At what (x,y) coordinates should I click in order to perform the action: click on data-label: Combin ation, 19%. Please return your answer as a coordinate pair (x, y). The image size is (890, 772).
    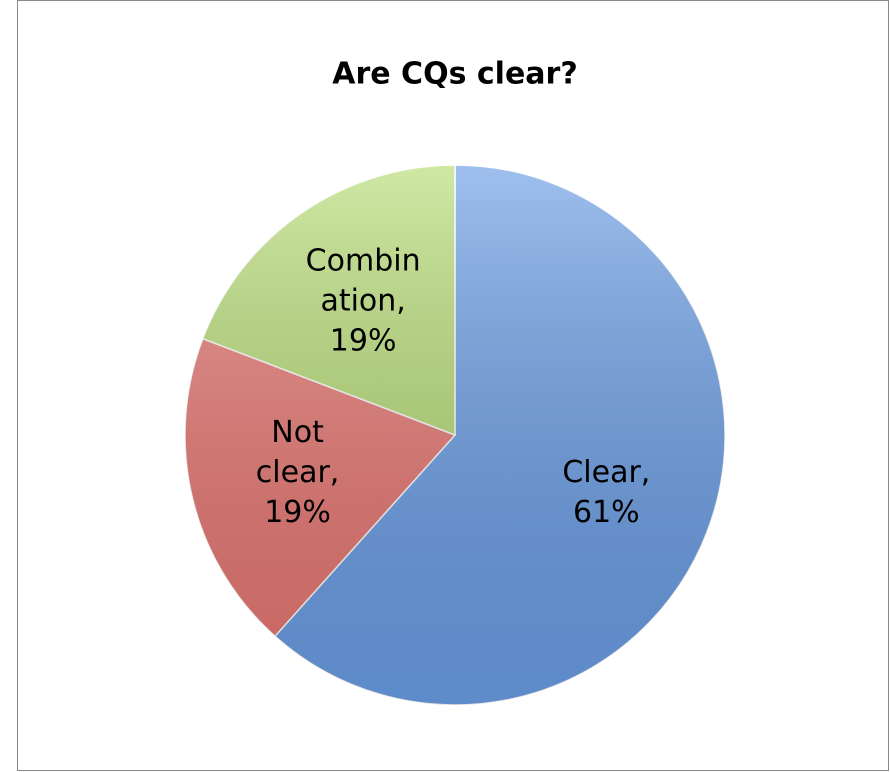
    Looking at the image, I should click on (363, 300).